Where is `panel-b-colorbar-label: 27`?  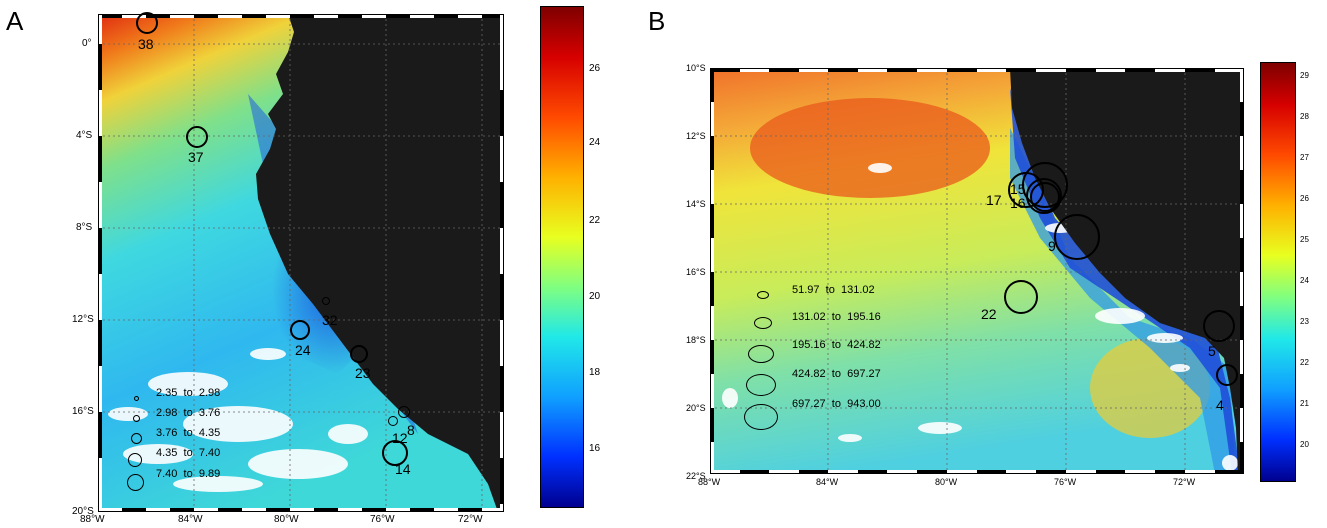 panel-b-colorbar-label: 27 is located at coordinates (1304, 157).